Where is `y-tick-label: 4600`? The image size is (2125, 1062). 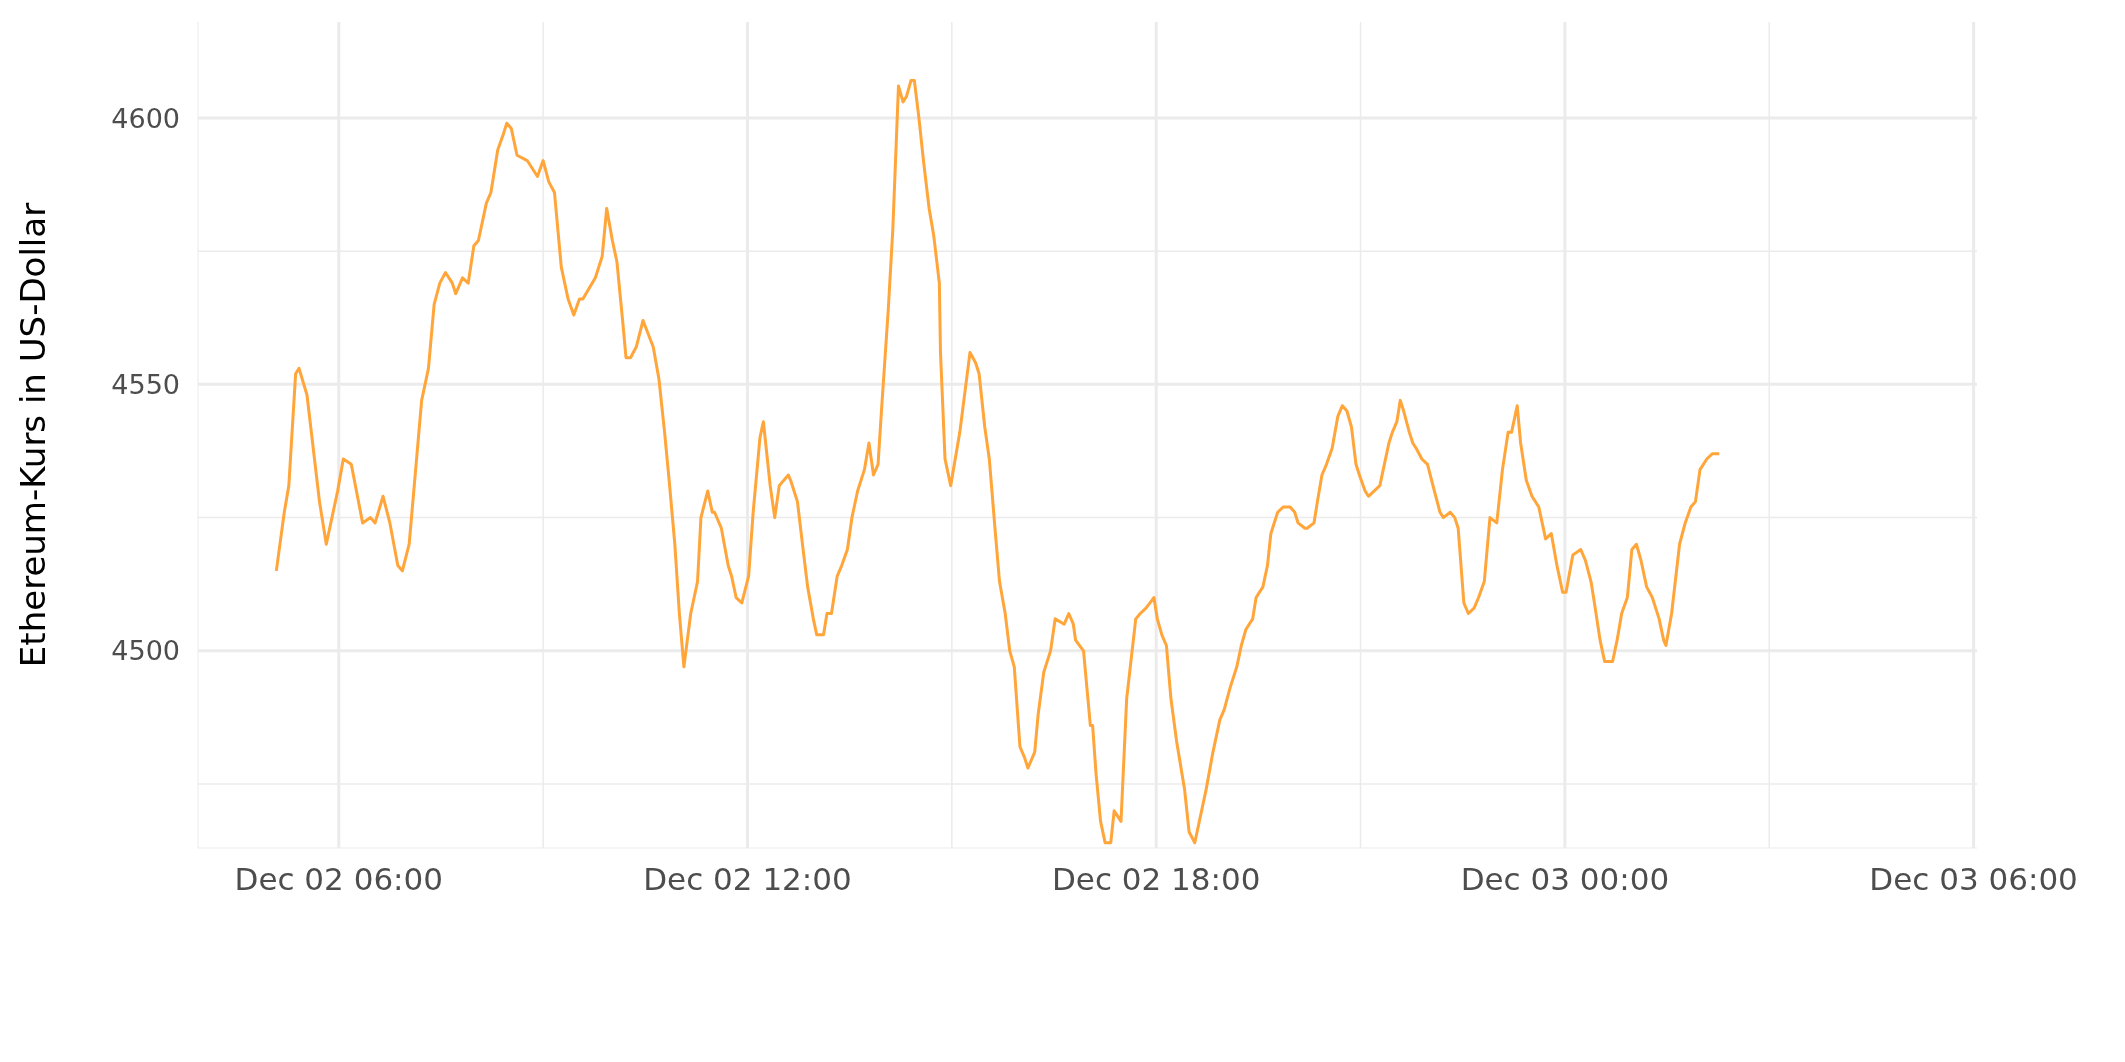 y-tick-label: 4600 is located at coordinates (145, 118).